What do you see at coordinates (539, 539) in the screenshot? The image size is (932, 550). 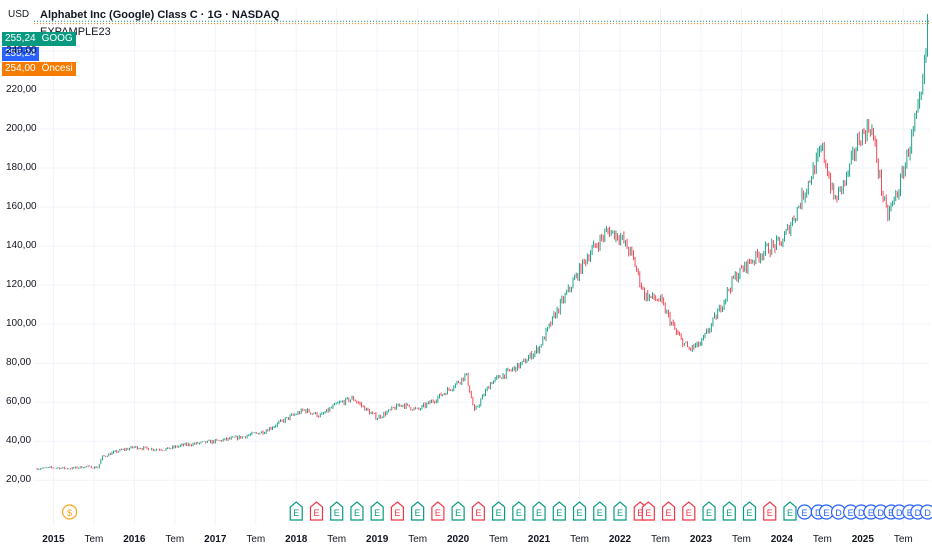 I see `x-tick-label: 2021` at bounding box center [539, 539].